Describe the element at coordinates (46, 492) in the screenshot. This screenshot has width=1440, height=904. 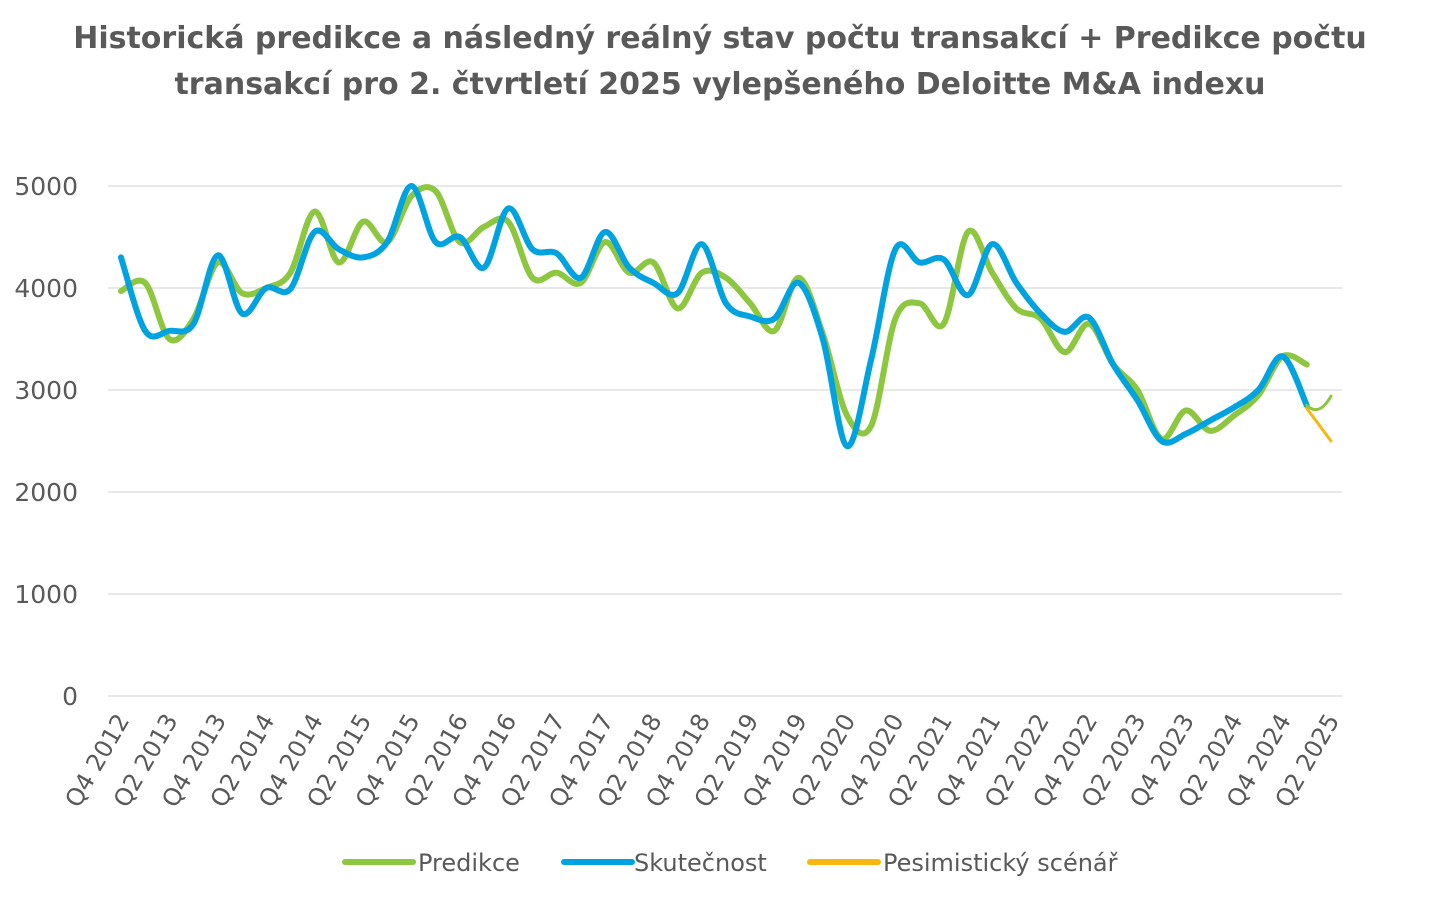
I see `y-tick-label: 2000` at that location.